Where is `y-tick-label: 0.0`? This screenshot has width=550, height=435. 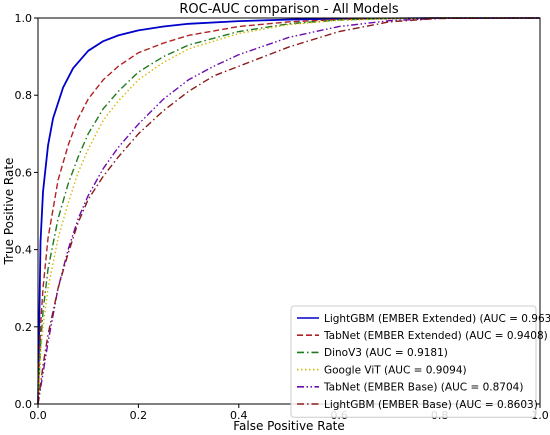 y-tick-label: 0.0 is located at coordinates (24, 404).